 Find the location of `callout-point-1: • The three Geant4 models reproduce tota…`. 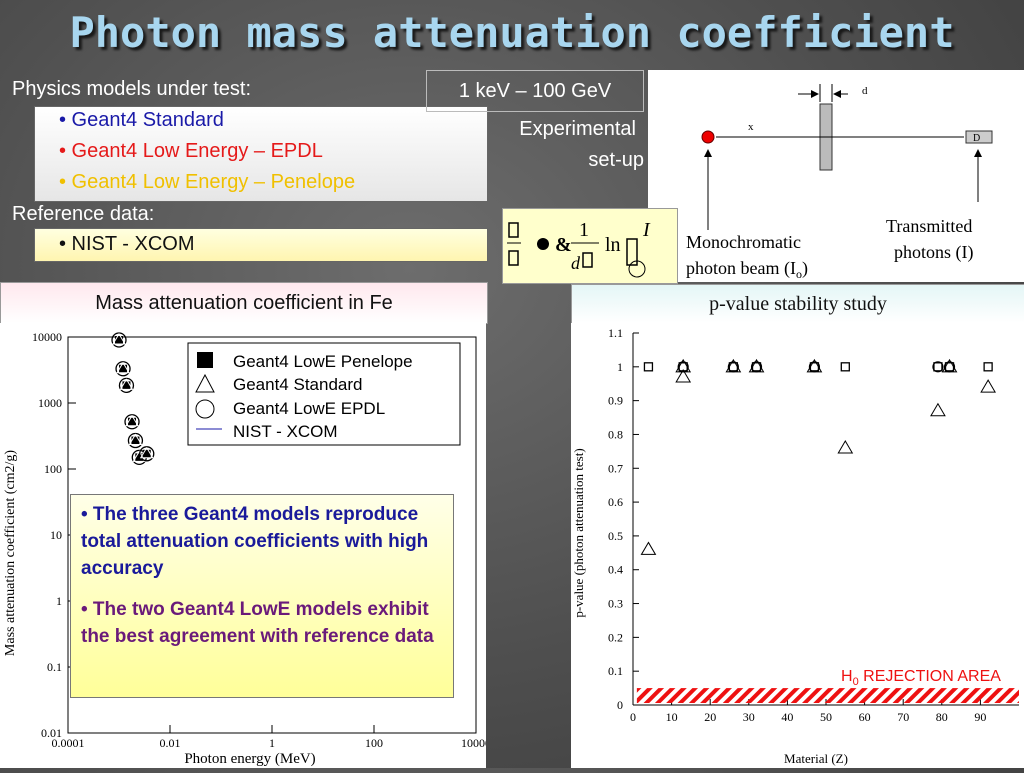

callout-point-1: • The three Geant4 models reproduce tota… is located at coordinates (255, 541).